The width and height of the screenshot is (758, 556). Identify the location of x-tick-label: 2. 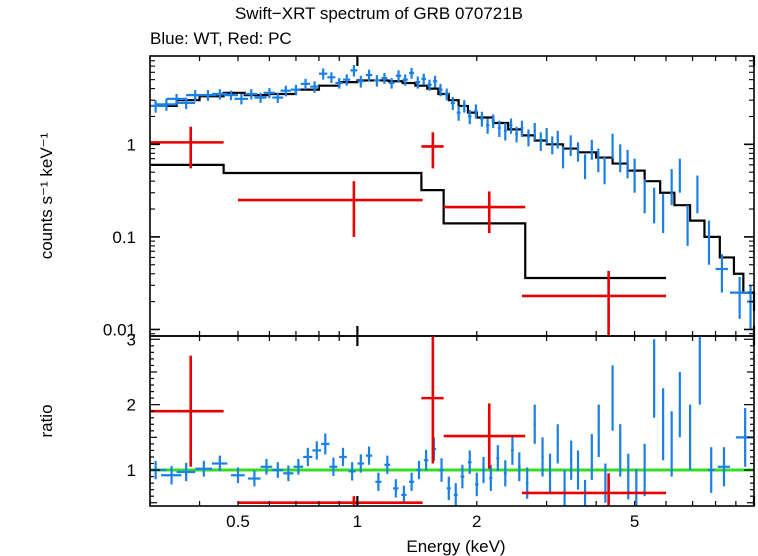
(476, 521).